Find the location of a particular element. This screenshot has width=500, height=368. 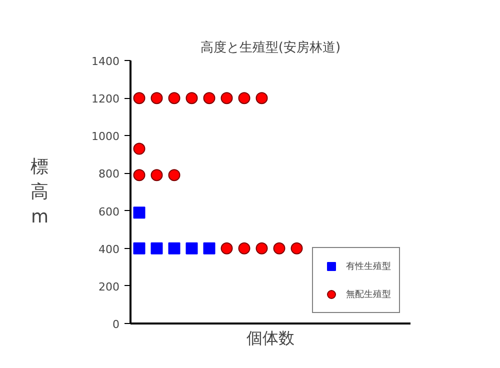

y-tick-label: 600 is located at coordinates (109, 211).